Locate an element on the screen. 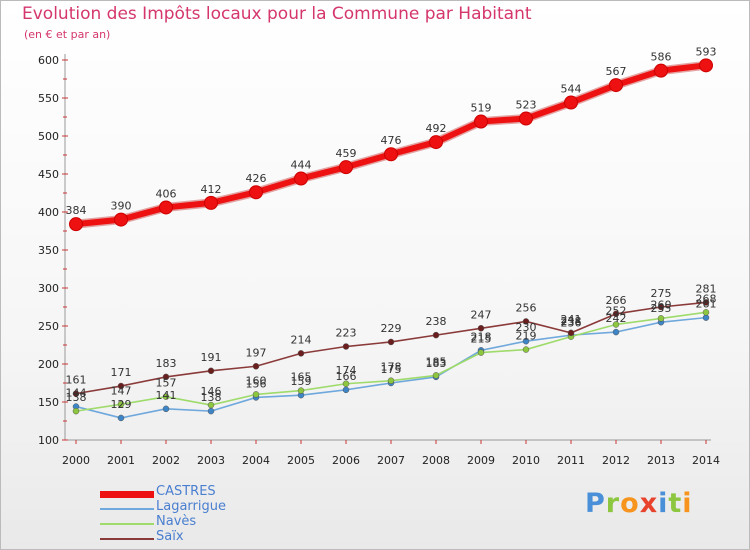  data-label-lagarrigue: 156 is located at coordinates (256, 383).